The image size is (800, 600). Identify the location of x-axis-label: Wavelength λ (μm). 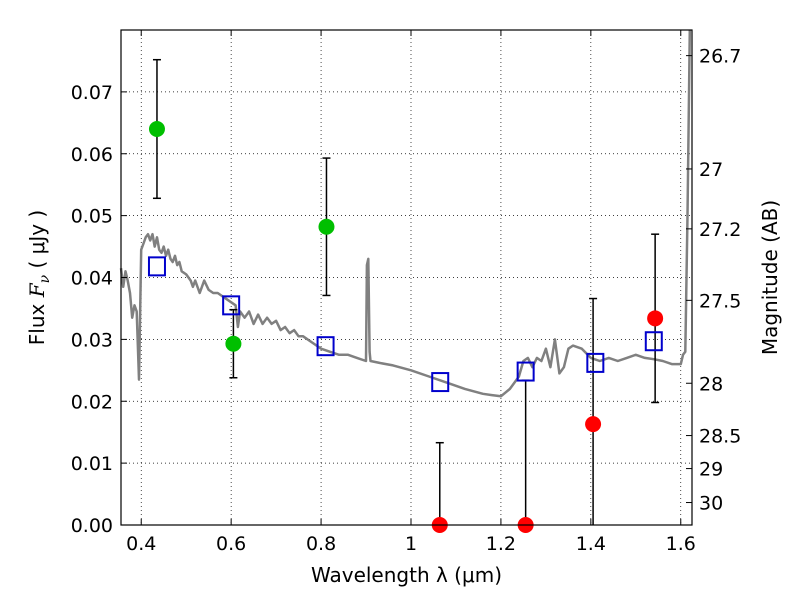
(406, 575).